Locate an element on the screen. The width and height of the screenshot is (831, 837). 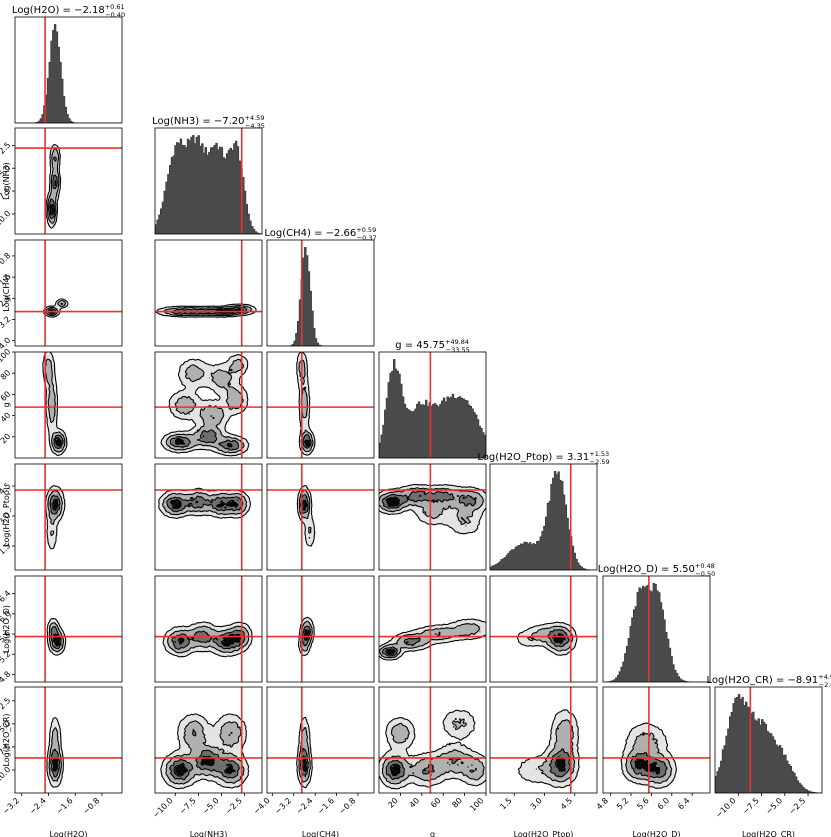
joint-panel-ptop-vs-g is located at coordinates (432, 517).